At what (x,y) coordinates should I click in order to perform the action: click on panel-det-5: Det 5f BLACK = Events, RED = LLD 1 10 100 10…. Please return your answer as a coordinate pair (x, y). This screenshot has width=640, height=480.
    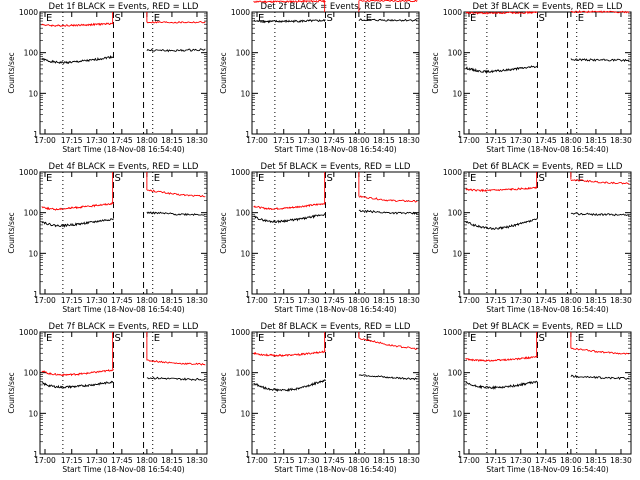
    Looking at the image, I should click on (319, 238).